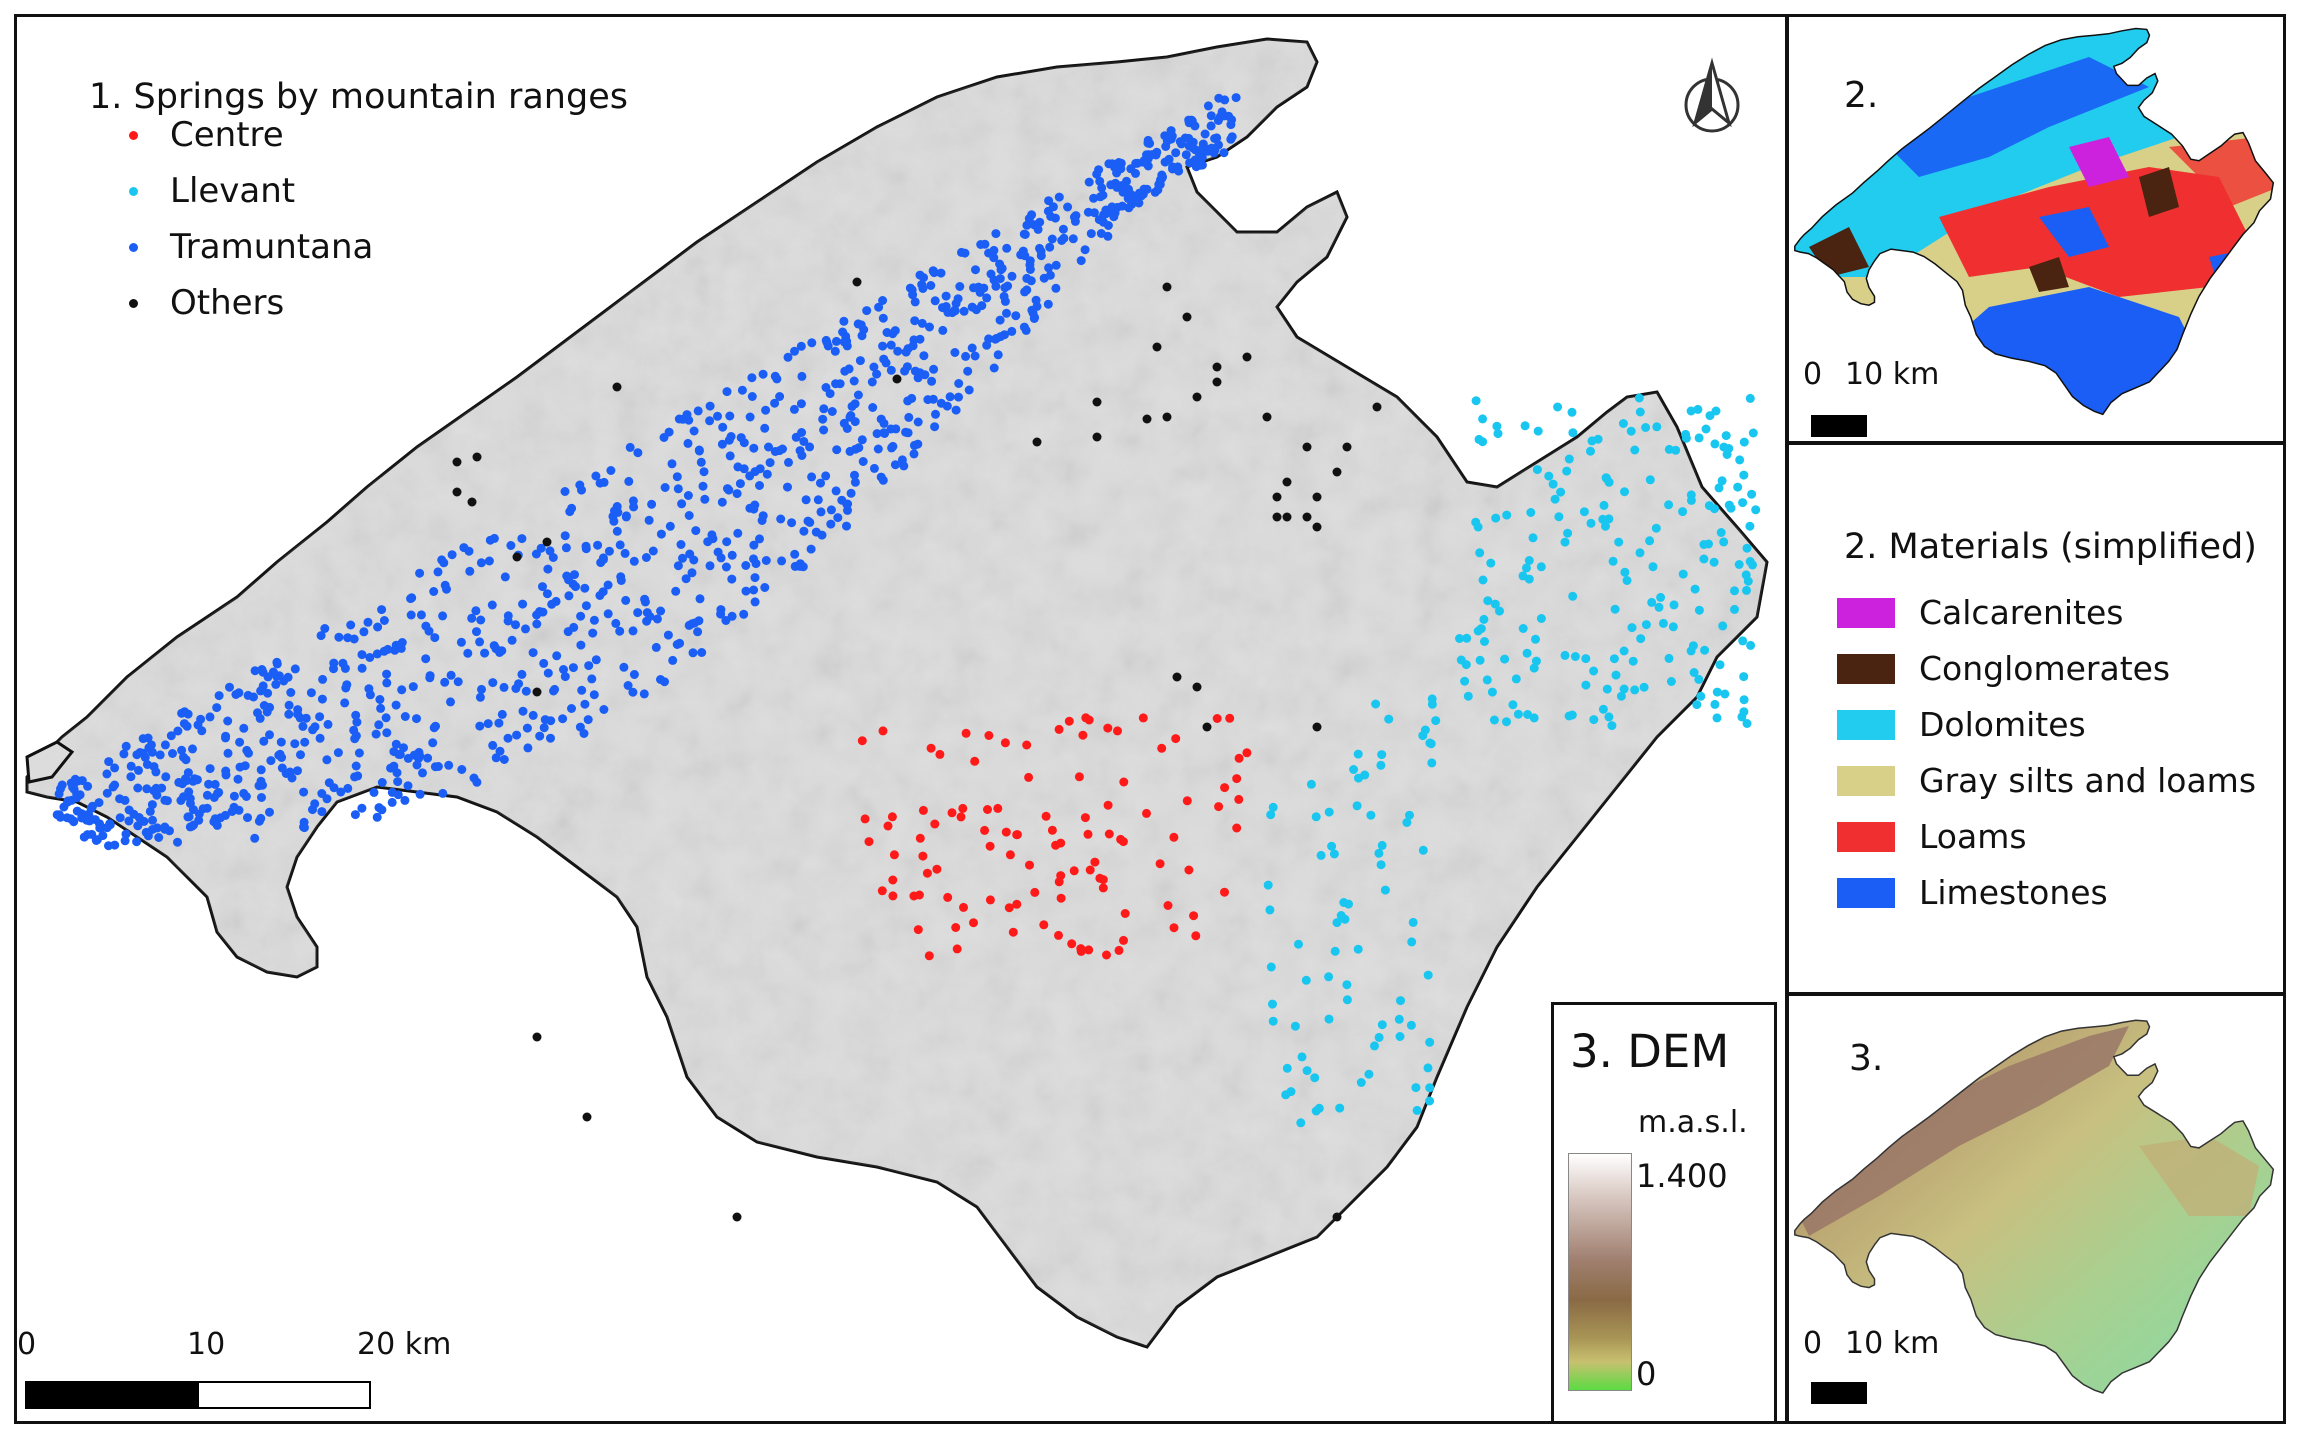 The width and height of the screenshot is (2300, 1441). What do you see at coordinates (50, 762) in the screenshot?
I see `dragonera-islet` at bounding box center [50, 762].